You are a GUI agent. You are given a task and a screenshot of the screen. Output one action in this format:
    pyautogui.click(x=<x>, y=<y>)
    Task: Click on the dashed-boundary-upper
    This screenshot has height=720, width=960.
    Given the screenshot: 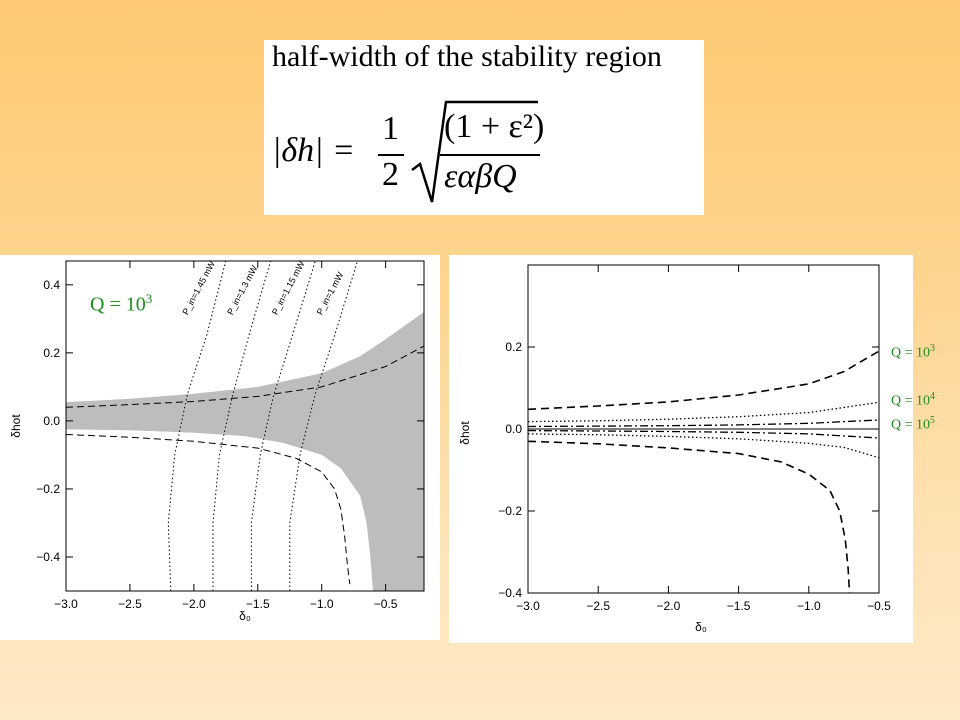 What is the action you would take?
    pyautogui.click(x=245, y=376)
    